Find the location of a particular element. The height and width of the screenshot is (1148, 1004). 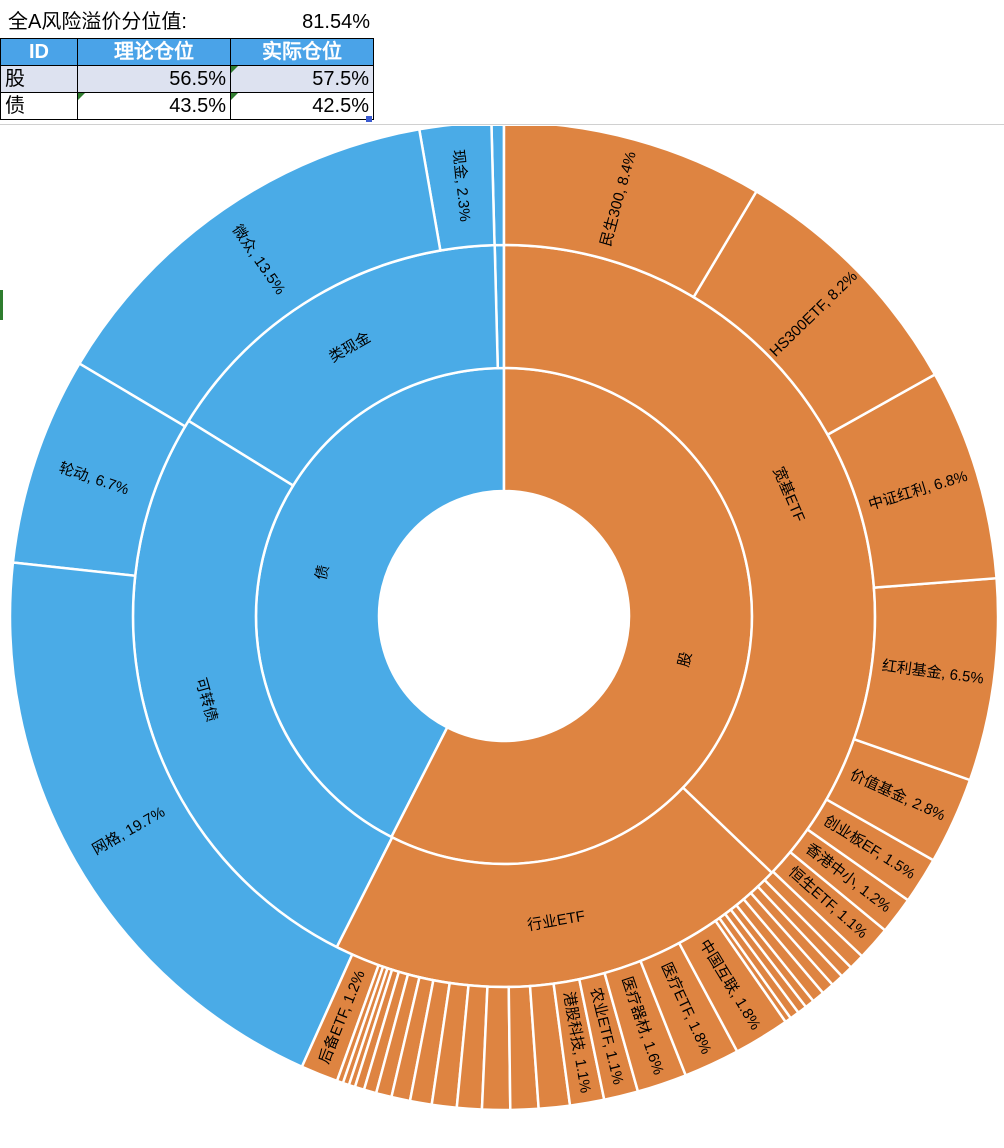

table-row: 债 43.5% 42.5% is located at coordinates (187, 106).